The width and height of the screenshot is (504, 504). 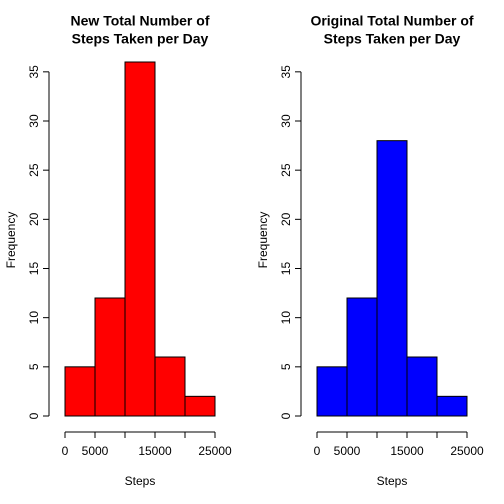 I want to click on chart-title: New Total Number of, so click(x=140, y=21).